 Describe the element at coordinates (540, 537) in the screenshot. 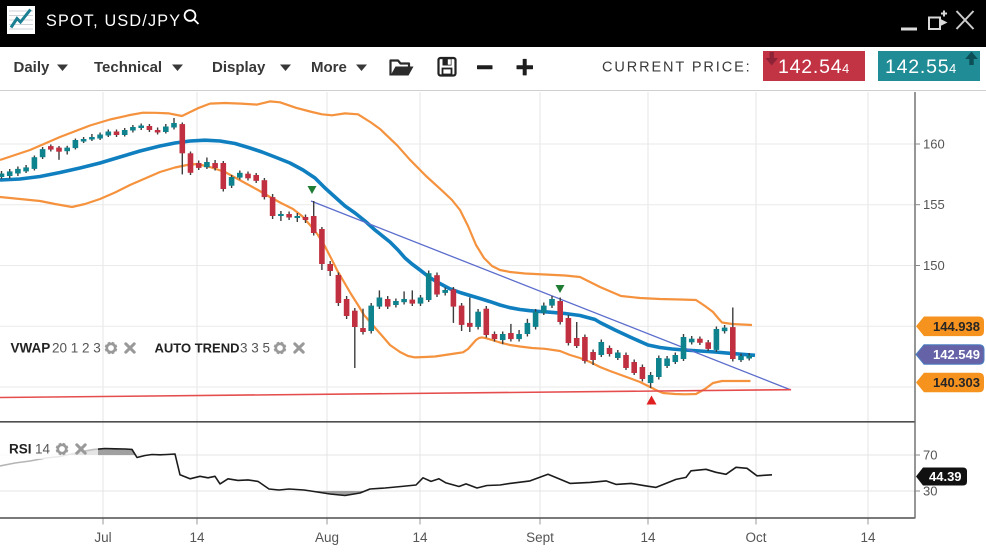

I see `svg-text: Sept` at that location.